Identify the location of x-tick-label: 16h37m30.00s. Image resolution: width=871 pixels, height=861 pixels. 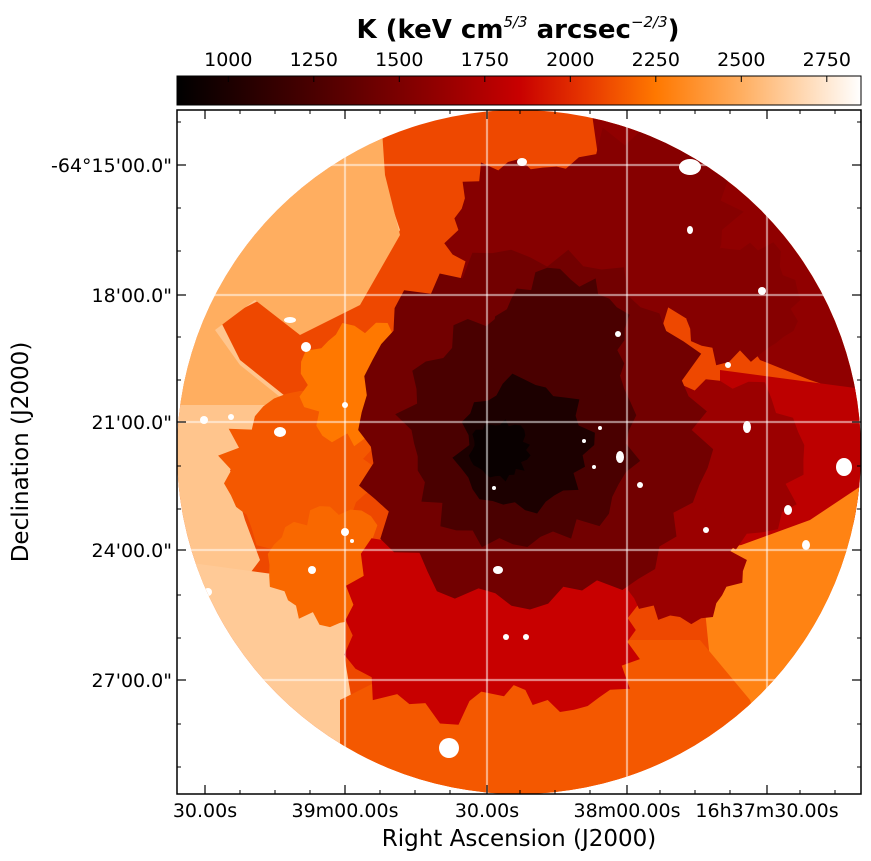
(766, 811).